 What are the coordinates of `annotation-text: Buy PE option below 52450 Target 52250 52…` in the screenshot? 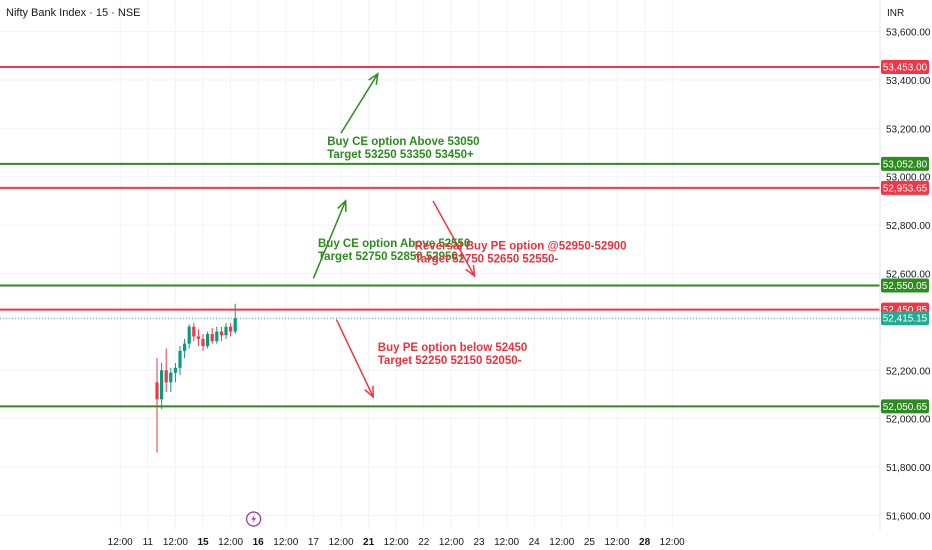 It's located at (453, 354).